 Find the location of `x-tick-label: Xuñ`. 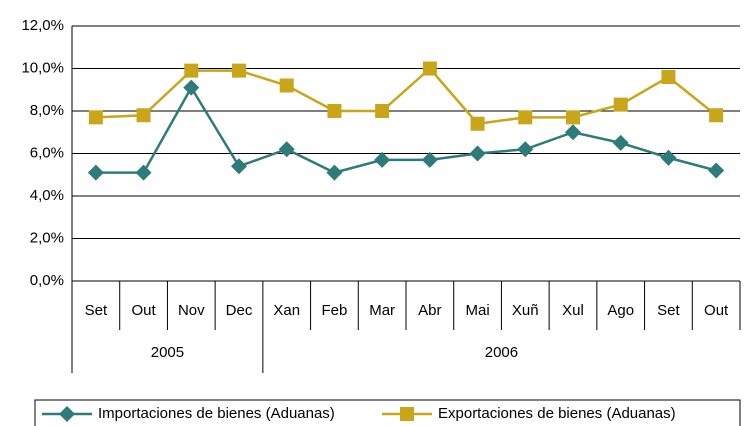

x-tick-label: Xuñ is located at coordinates (525, 310).